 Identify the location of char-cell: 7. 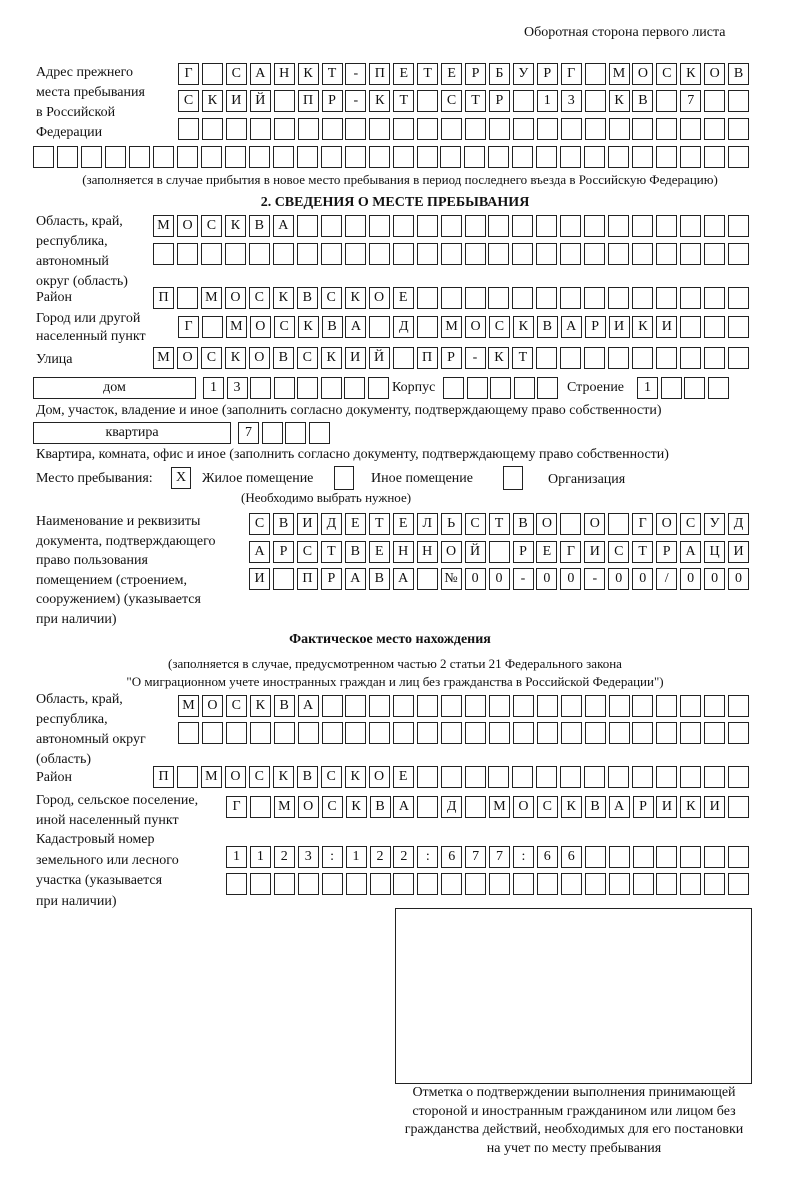
(499, 857).